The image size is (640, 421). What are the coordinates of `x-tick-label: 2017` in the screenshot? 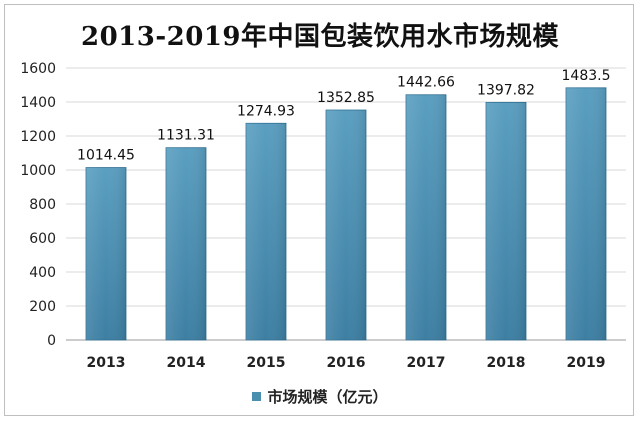 It's located at (426, 363).